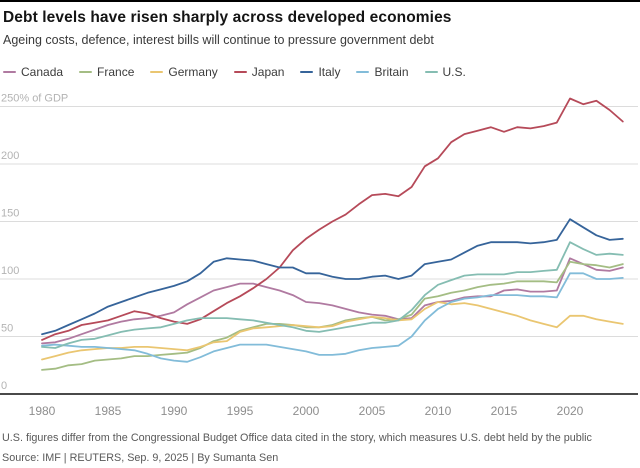 Image resolution: width=640 pixels, height=468 pixels. I want to click on legend-swatch-italy, so click(307, 72).